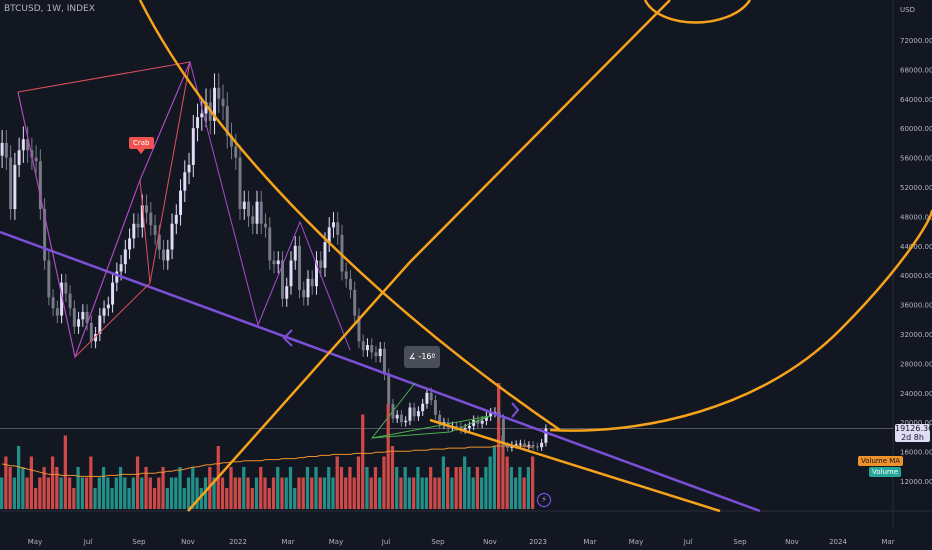 Image resolution: width=932 pixels, height=550 pixels. What do you see at coordinates (916, 217) in the screenshot?
I see `y-tick-label: 48000.00` at bounding box center [916, 217].